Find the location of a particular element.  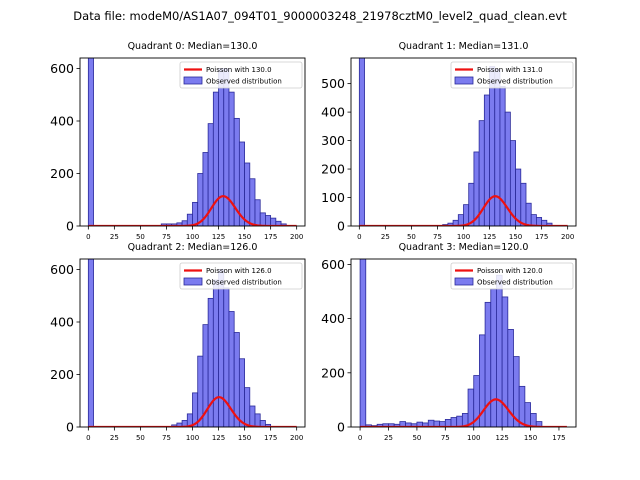

y-tick-label: 100 is located at coordinates (333, 197).